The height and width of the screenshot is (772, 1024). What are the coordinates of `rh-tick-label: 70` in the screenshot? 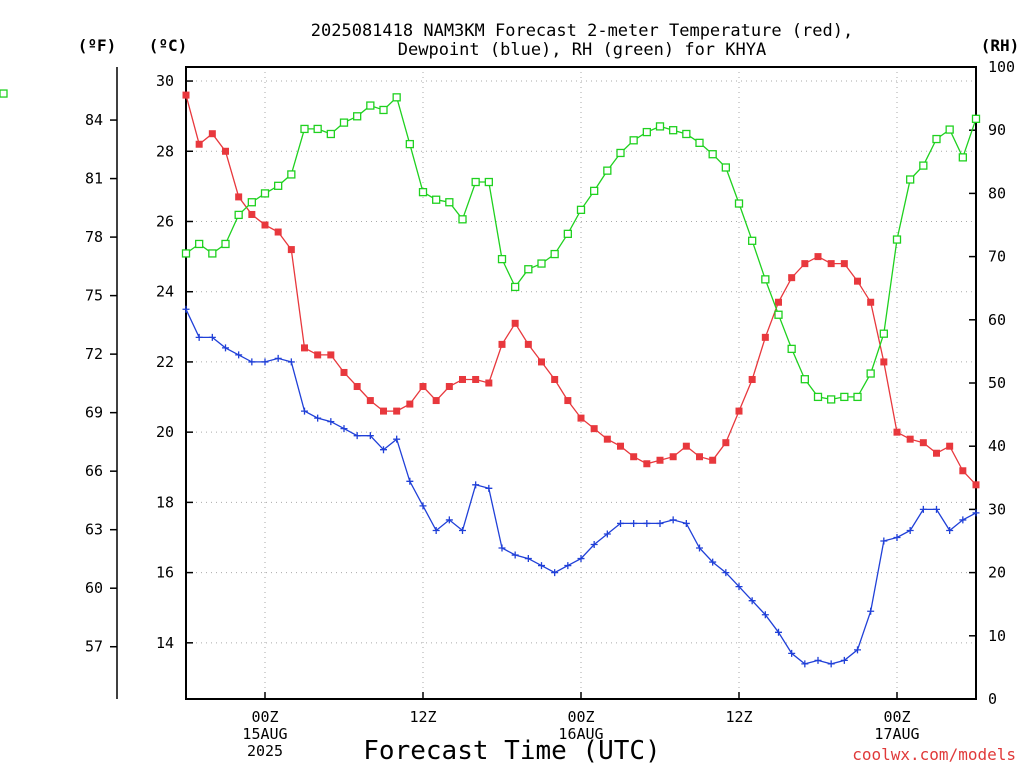 It's located at (997, 257).